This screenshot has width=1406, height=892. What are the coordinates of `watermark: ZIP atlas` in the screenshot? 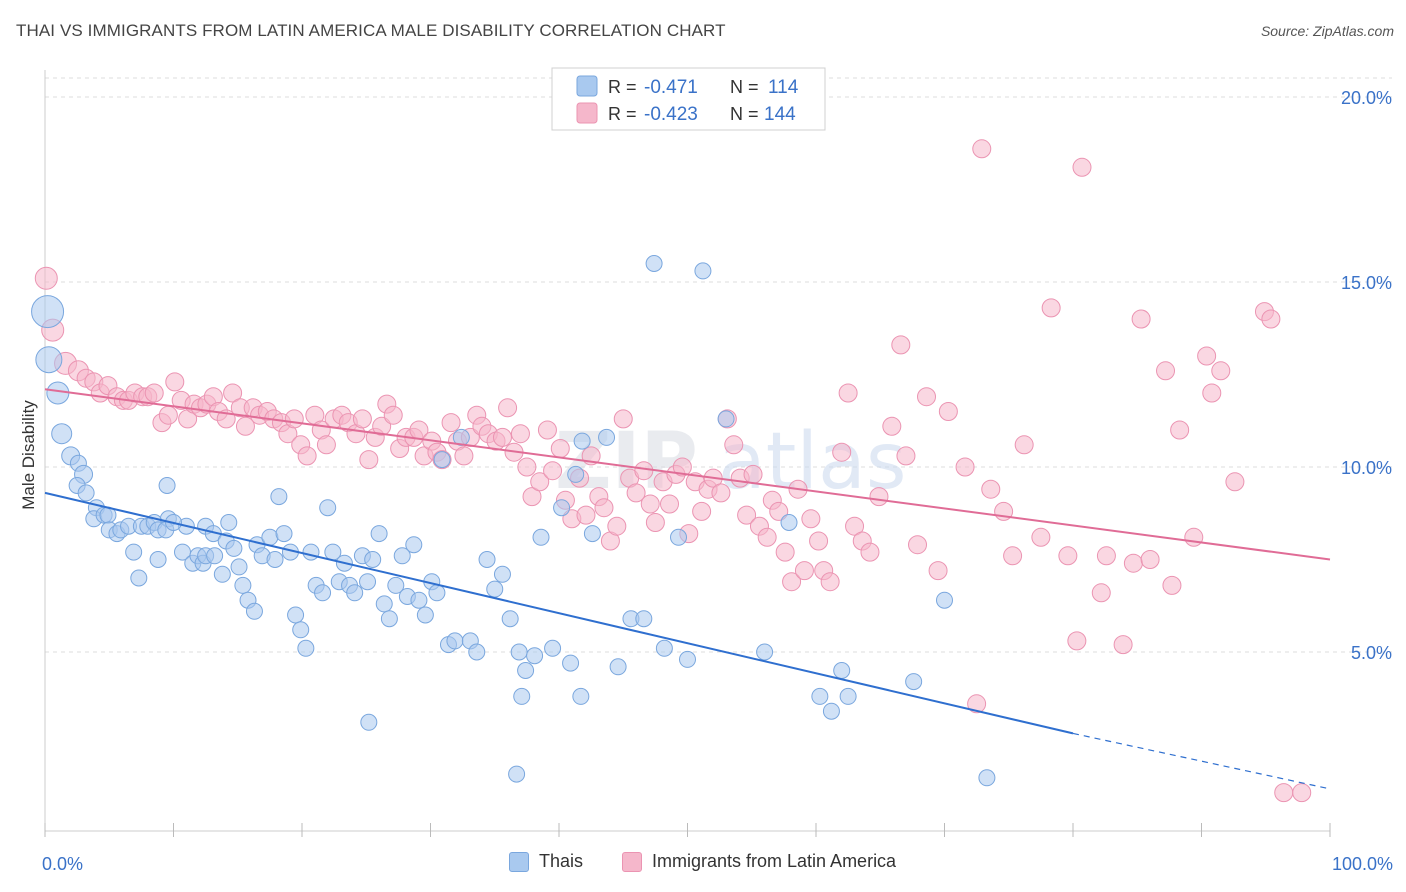 It's located at (731, 462).